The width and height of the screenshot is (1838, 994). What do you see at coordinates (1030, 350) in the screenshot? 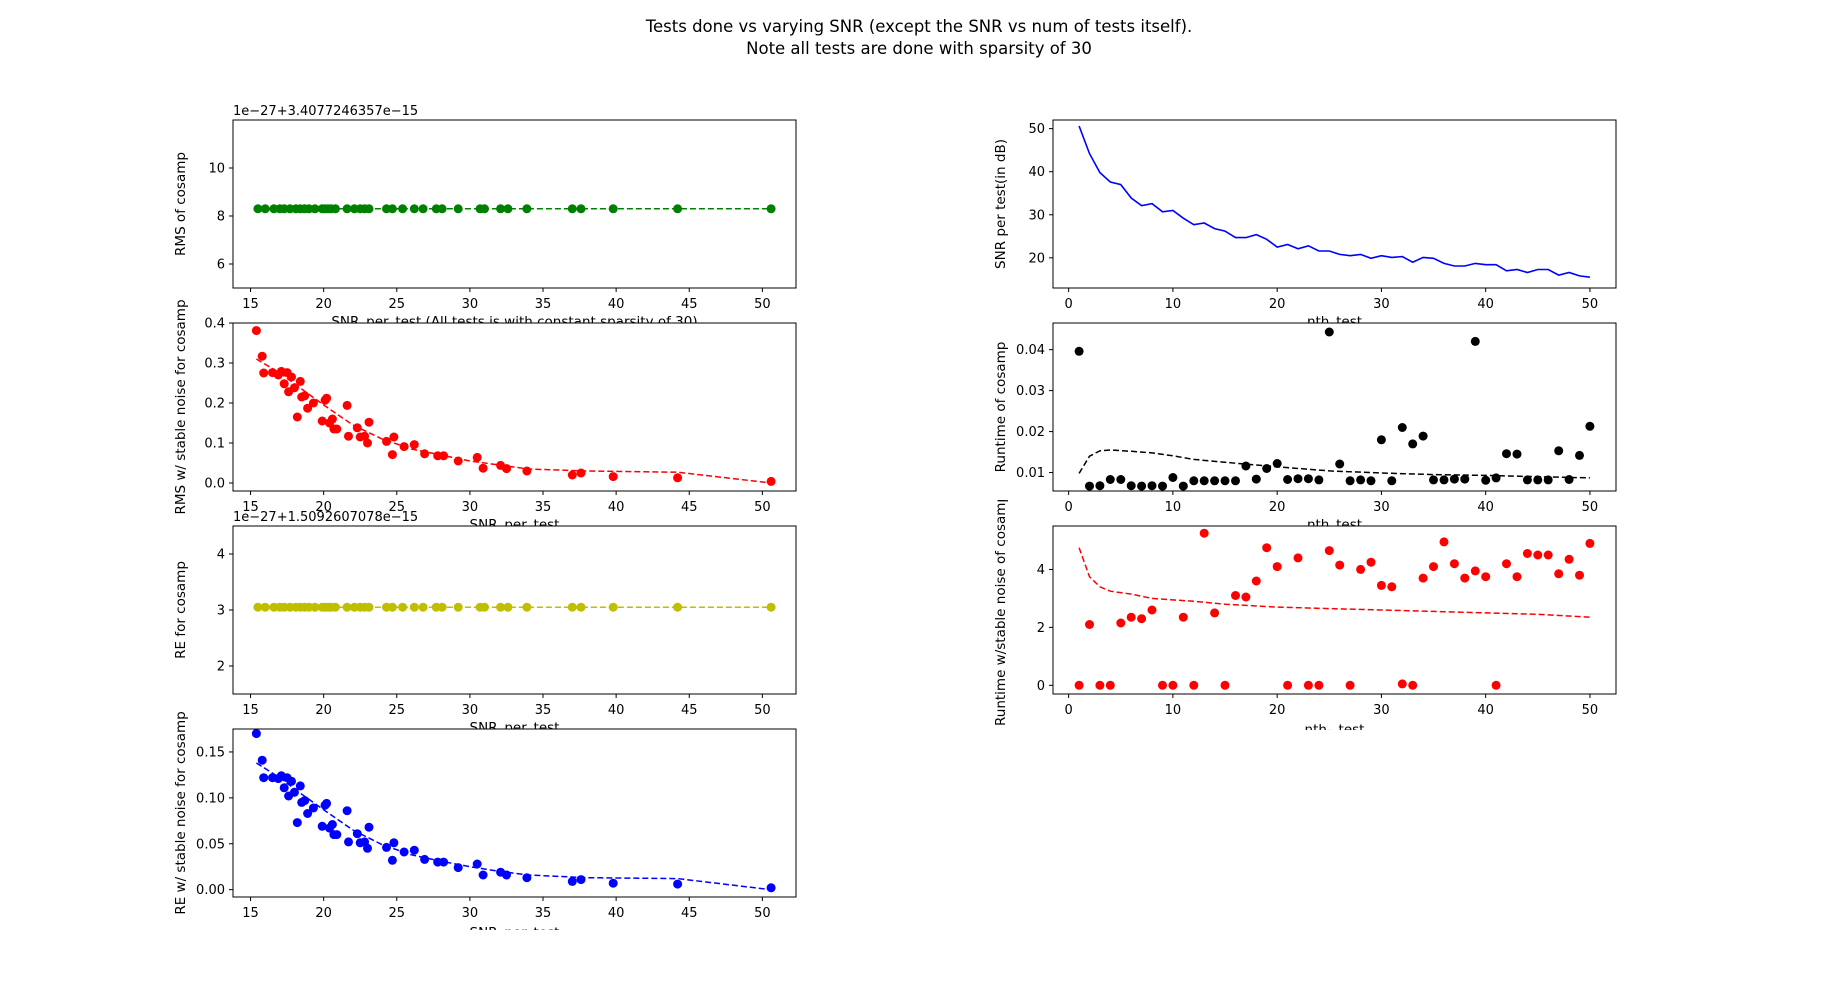
I see `y-tick-label: 0.04` at bounding box center [1030, 350].